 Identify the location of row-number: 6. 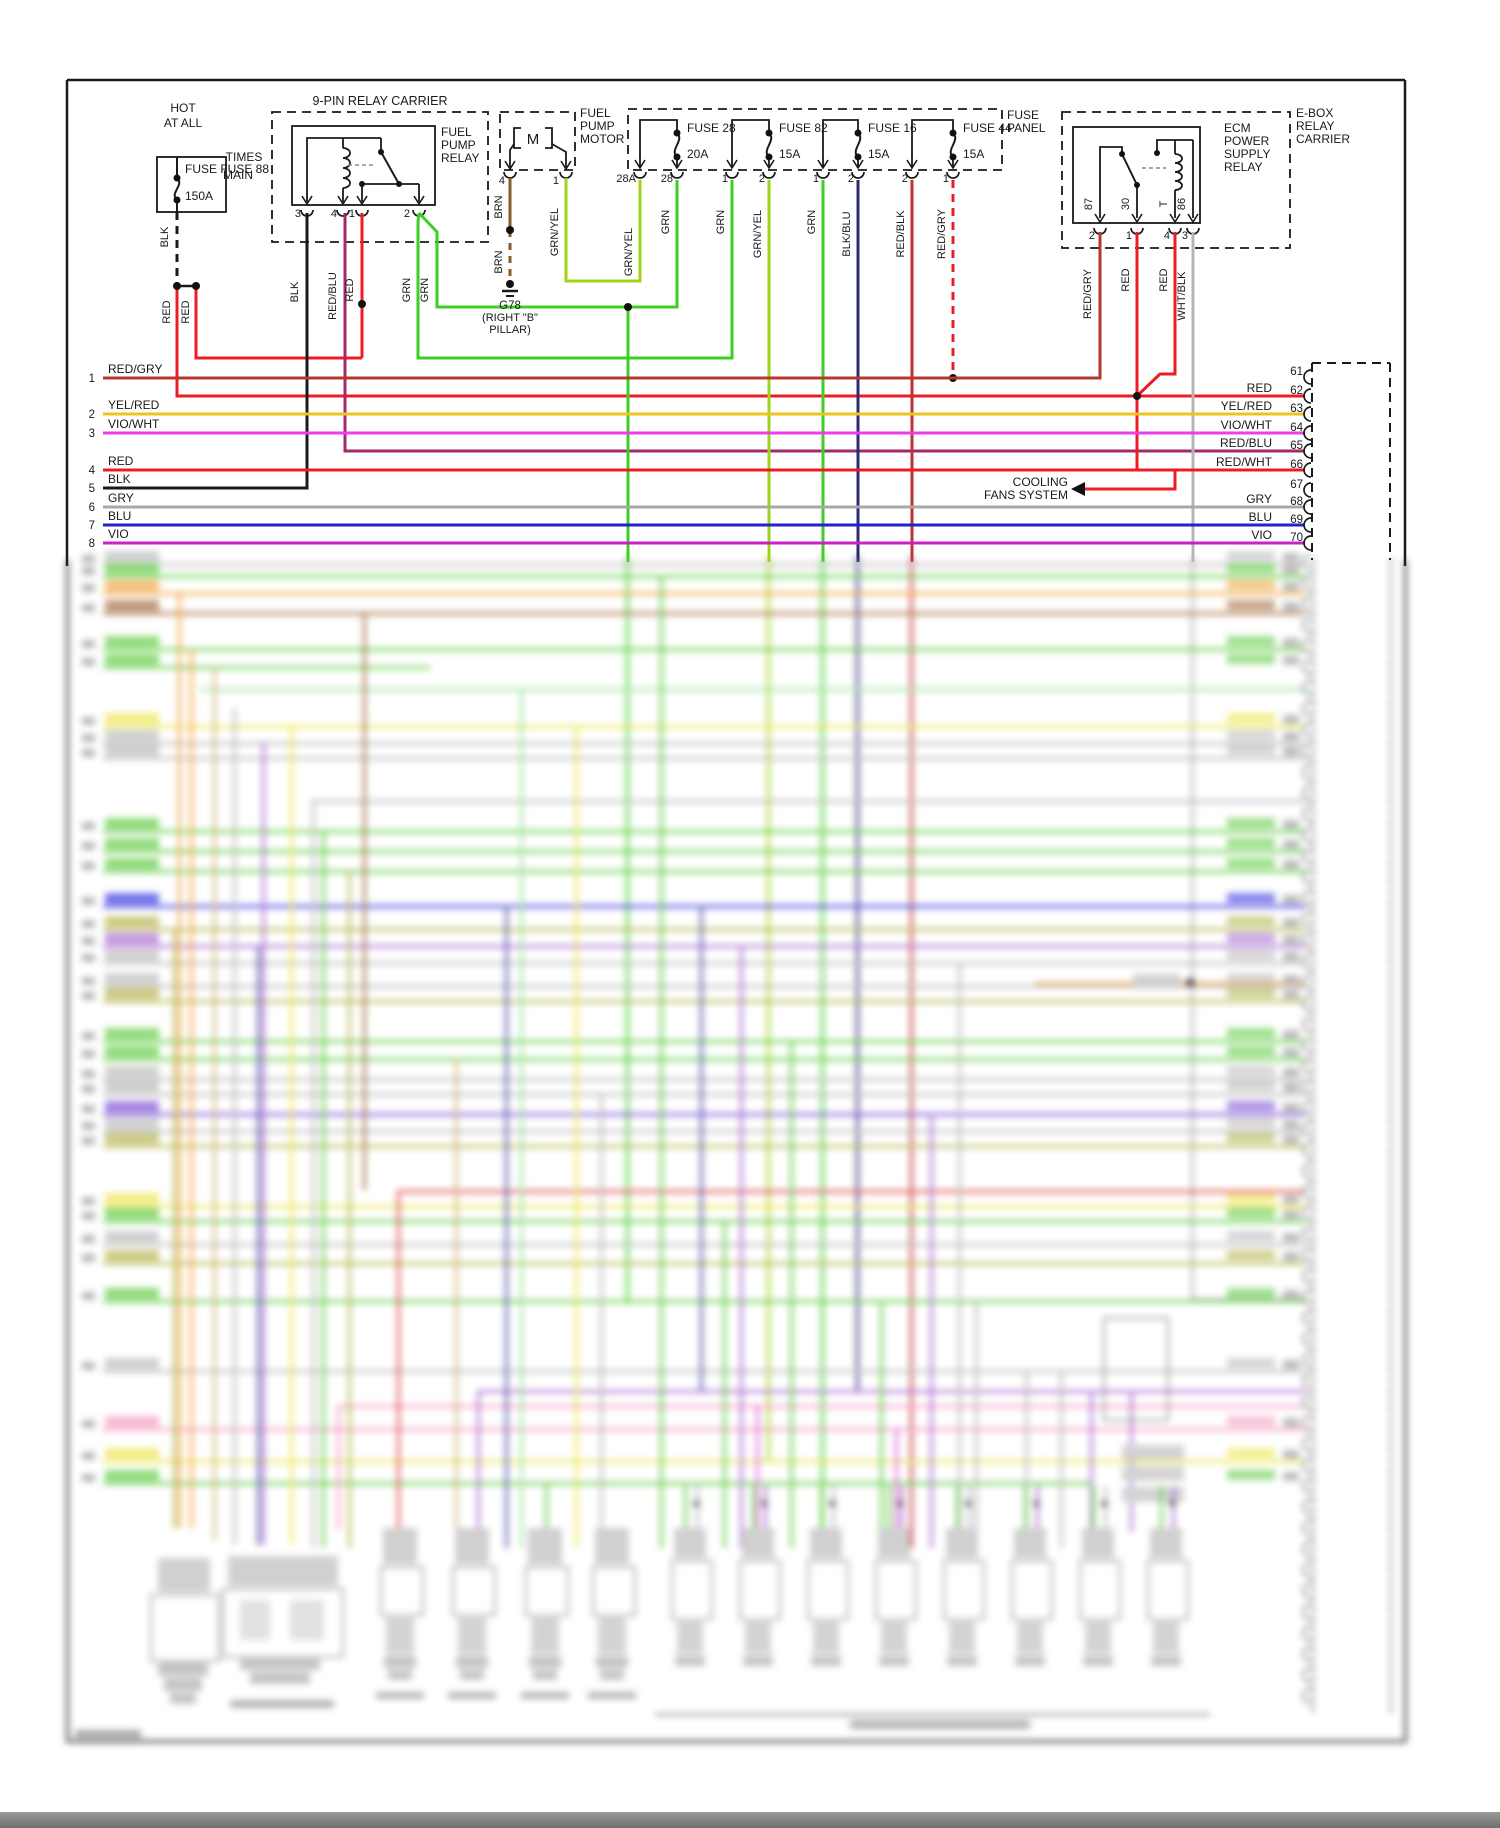
(92, 508).